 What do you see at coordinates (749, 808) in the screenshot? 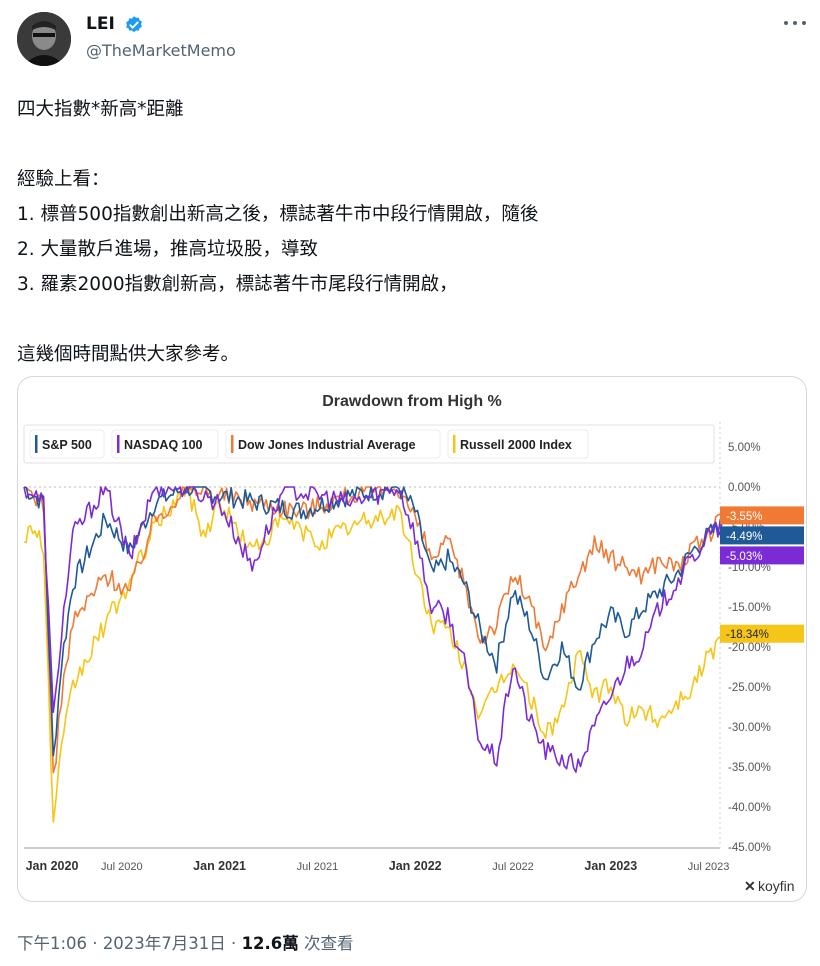
I see `y-tick-label: -40.00%` at bounding box center [749, 808].